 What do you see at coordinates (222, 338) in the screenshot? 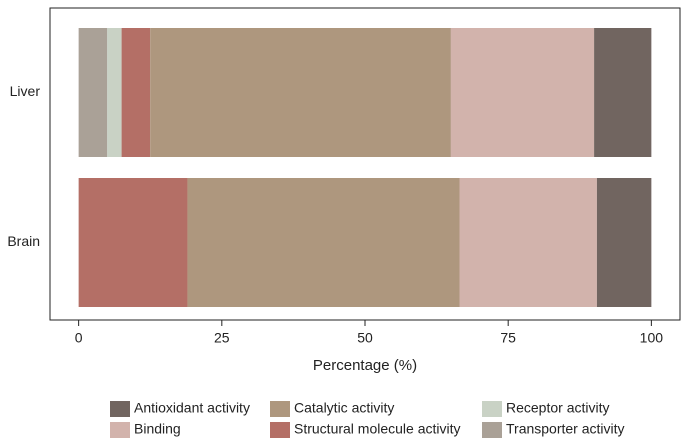
I see `x-tick-label: 25` at bounding box center [222, 338].